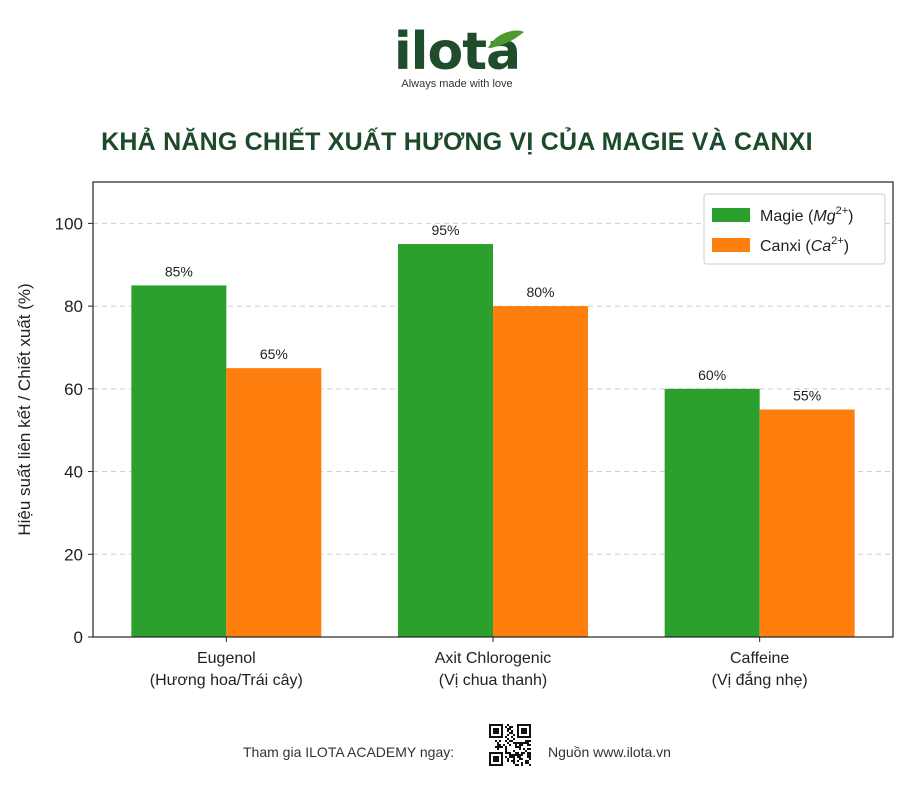  What do you see at coordinates (69, 223) in the screenshot?
I see `y-tick-label: 100` at bounding box center [69, 223].